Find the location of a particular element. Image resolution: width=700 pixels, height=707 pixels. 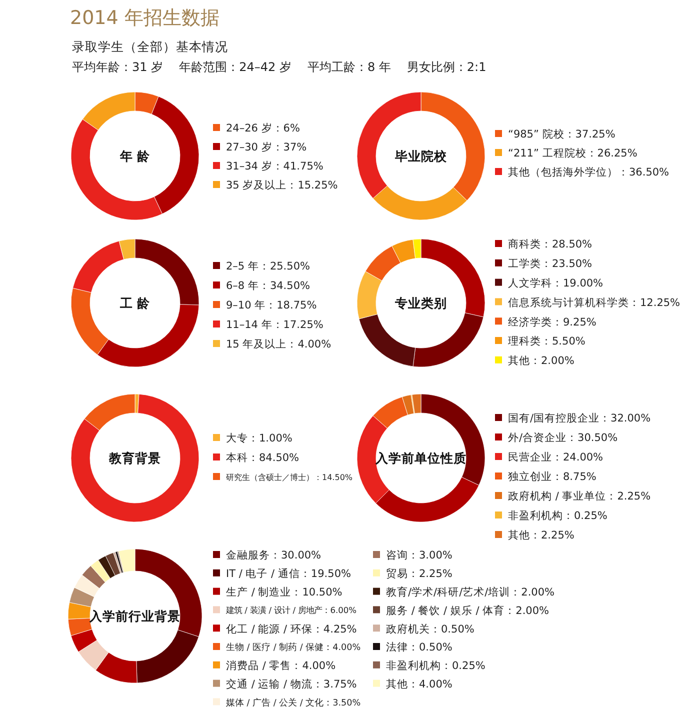

text: 工 龄 is located at coordinates (135, 302).